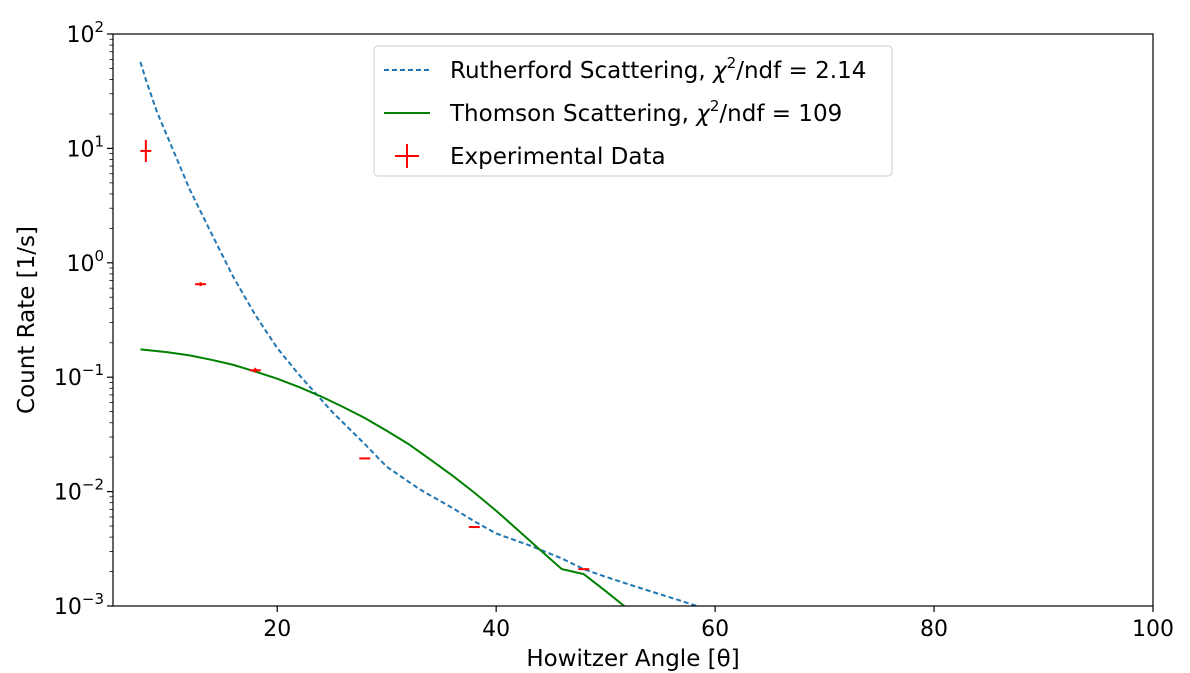 The height and width of the screenshot is (673, 1190). I want to click on legend-label: Experimental Data, so click(558, 157).